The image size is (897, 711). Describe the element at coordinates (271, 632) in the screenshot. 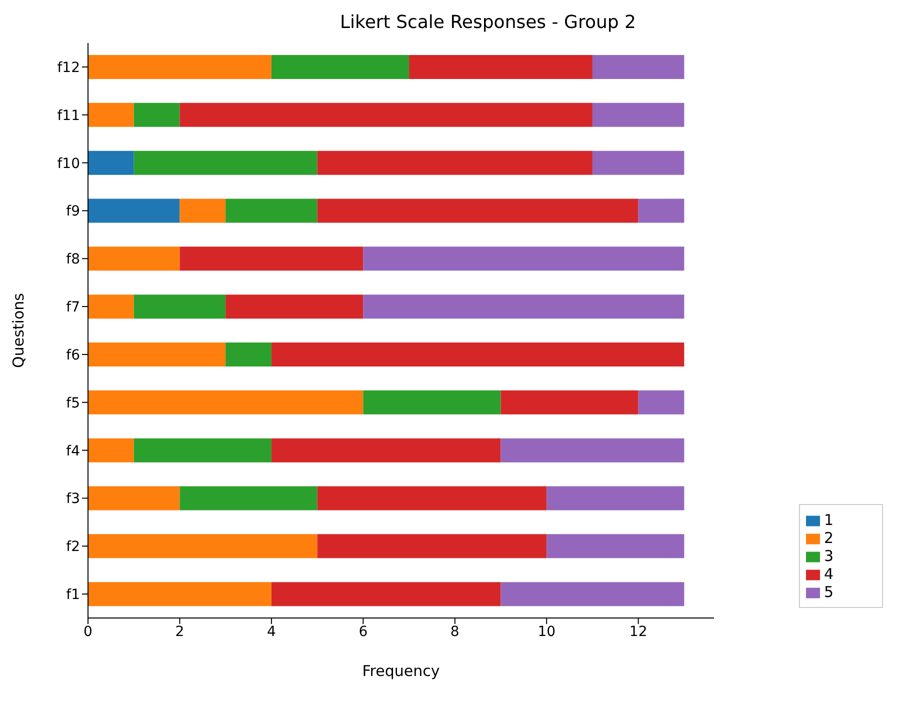

I see `x-tick-label: 4` at that location.